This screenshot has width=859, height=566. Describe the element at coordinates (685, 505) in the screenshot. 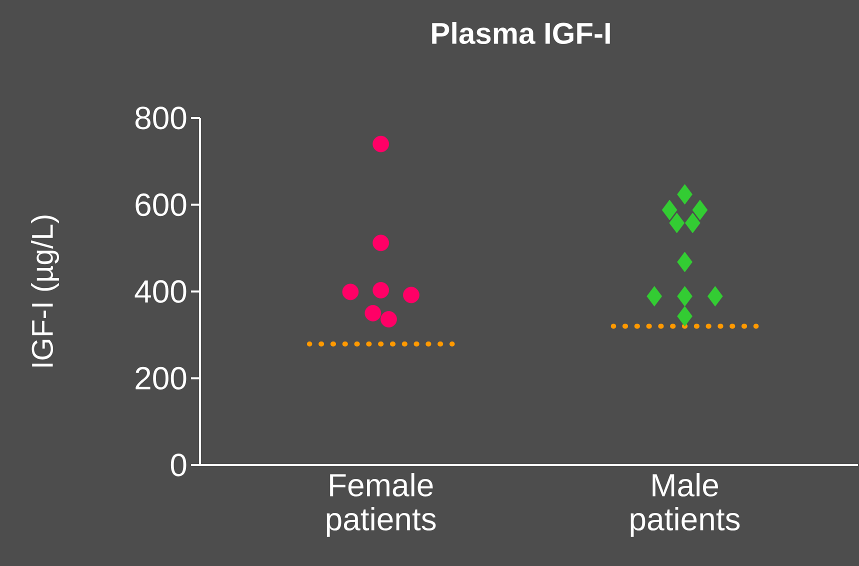

I see `x-tick-label: Male patients` at that location.